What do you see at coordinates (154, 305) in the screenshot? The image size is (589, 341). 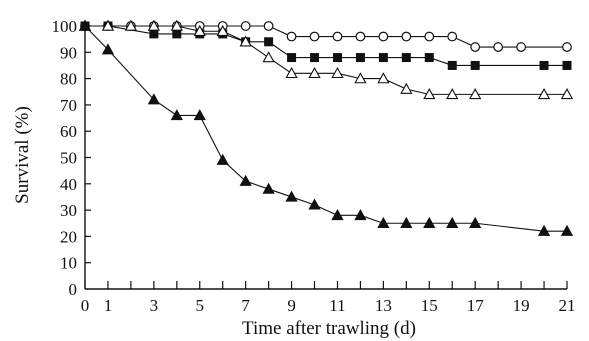 I see `x-tick-label: 3` at bounding box center [154, 305].